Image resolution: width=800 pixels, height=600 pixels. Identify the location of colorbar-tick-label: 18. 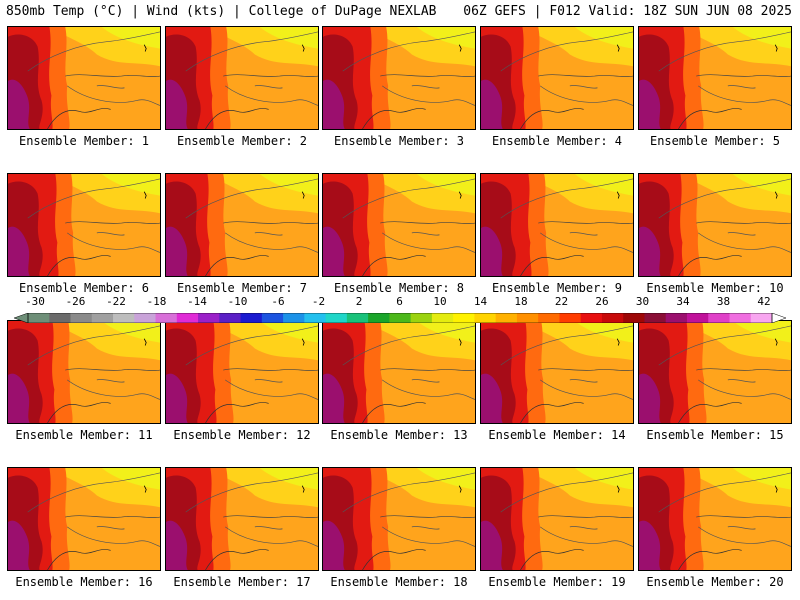
(521, 301).